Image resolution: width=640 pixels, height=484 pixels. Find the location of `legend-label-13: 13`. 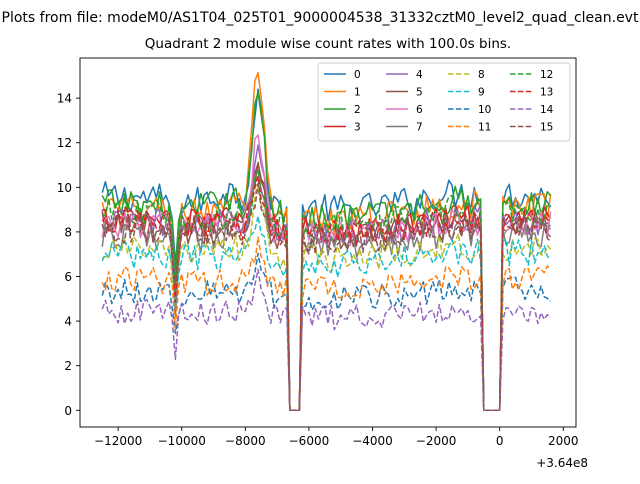

legend-label-13: 13 is located at coordinates (546, 93).